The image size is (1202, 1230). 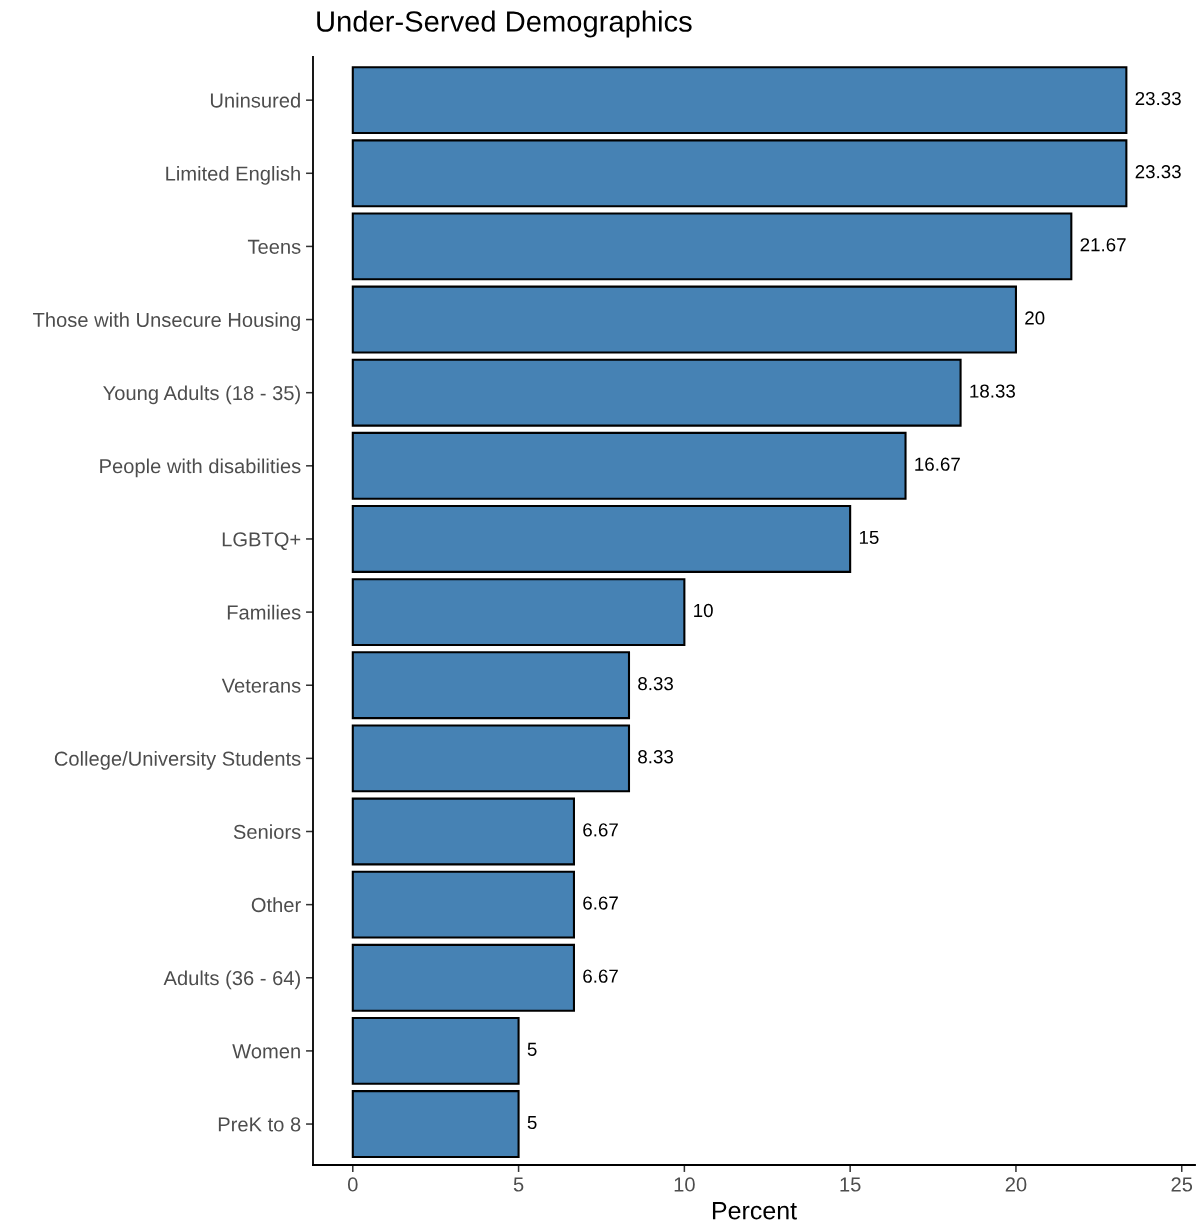 I want to click on y-tick-label: Other, so click(x=276, y=905).